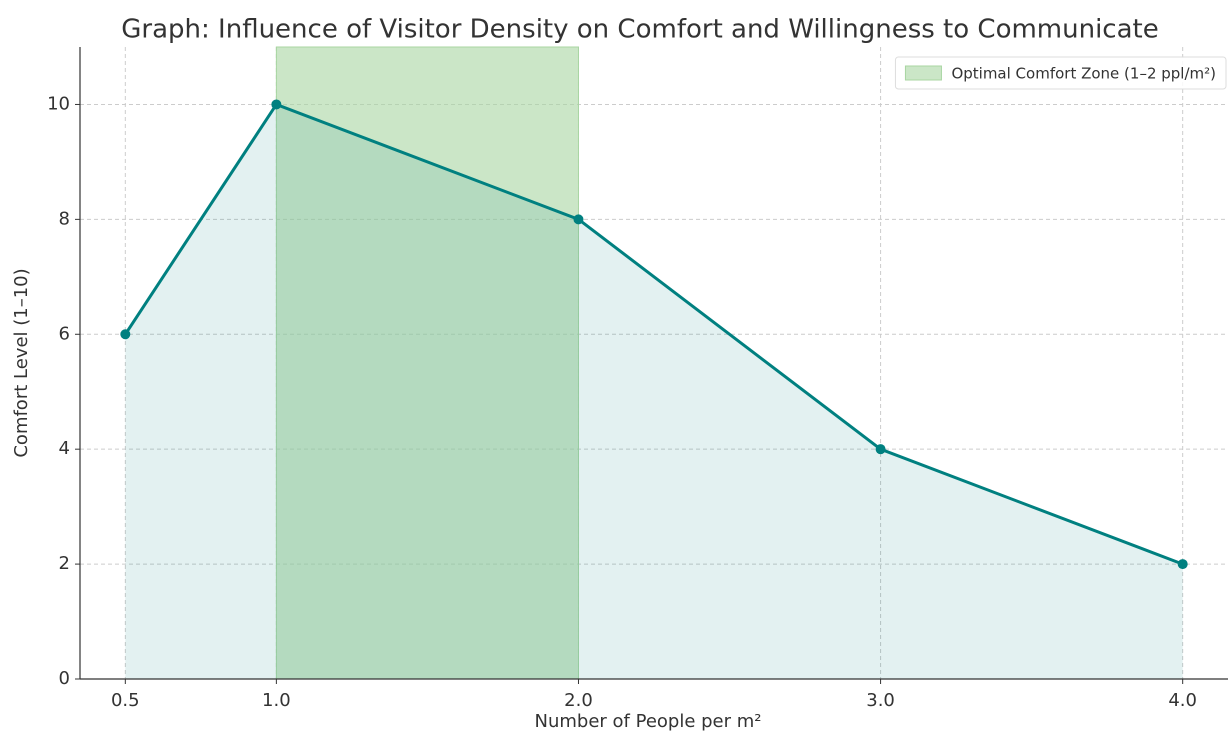 The image size is (1228, 737). Describe the element at coordinates (923, 73) in the screenshot. I see `legend-swatch` at that location.